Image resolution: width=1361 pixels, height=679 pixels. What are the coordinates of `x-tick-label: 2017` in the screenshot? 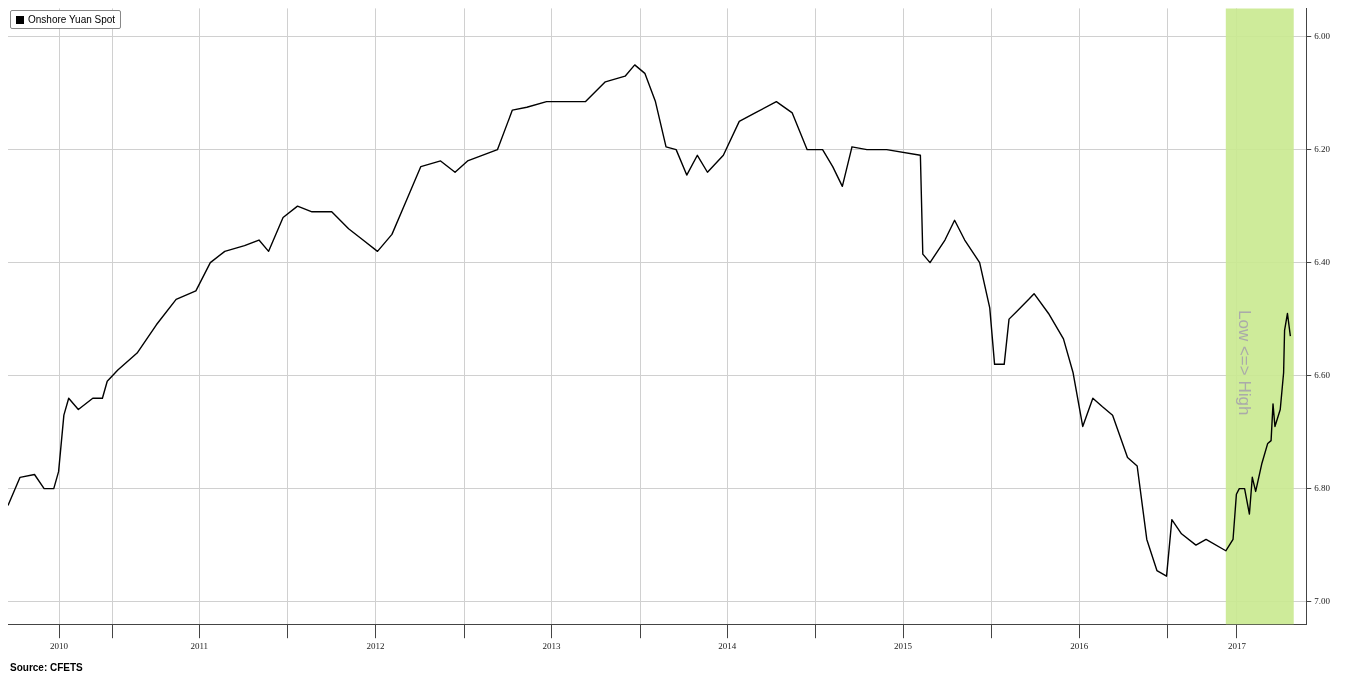 It's located at (1237, 645).